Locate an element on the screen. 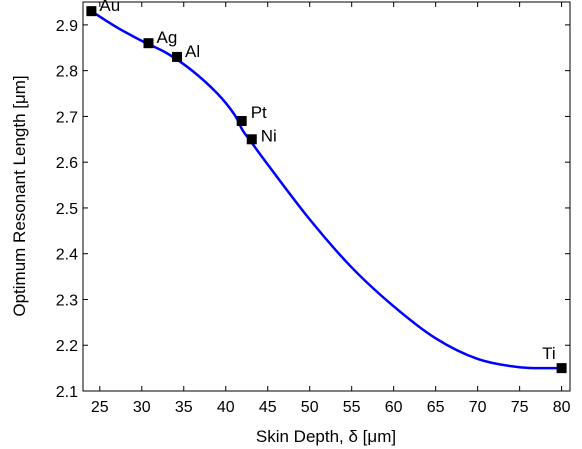 The width and height of the screenshot is (582, 449). marker-ti is located at coordinates (561, 368).